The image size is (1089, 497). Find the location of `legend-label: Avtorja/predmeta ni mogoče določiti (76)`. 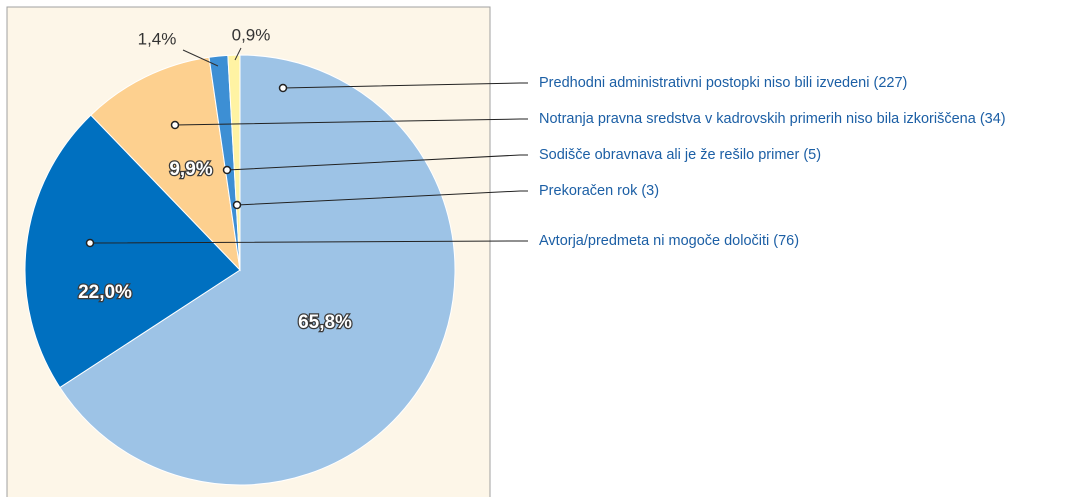

legend-label: Avtorja/predmeta ni mogoče določiti (76) is located at coordinates (669, 241).